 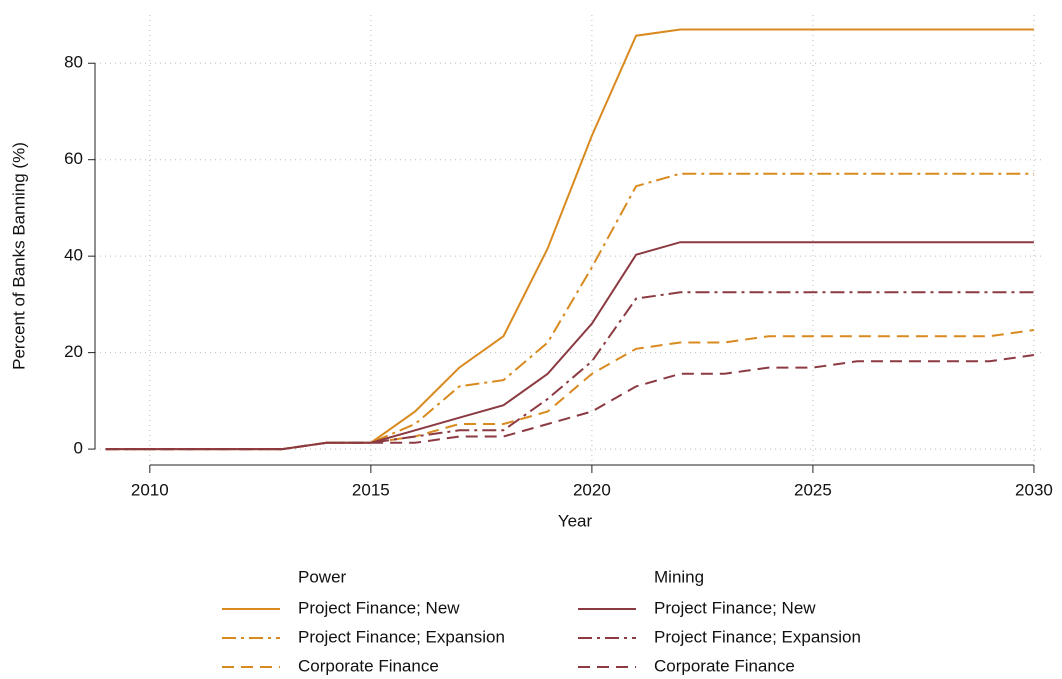 I want to click on y-axis-label: Percent of Banks Banning (%), so click(x=18, y=256).